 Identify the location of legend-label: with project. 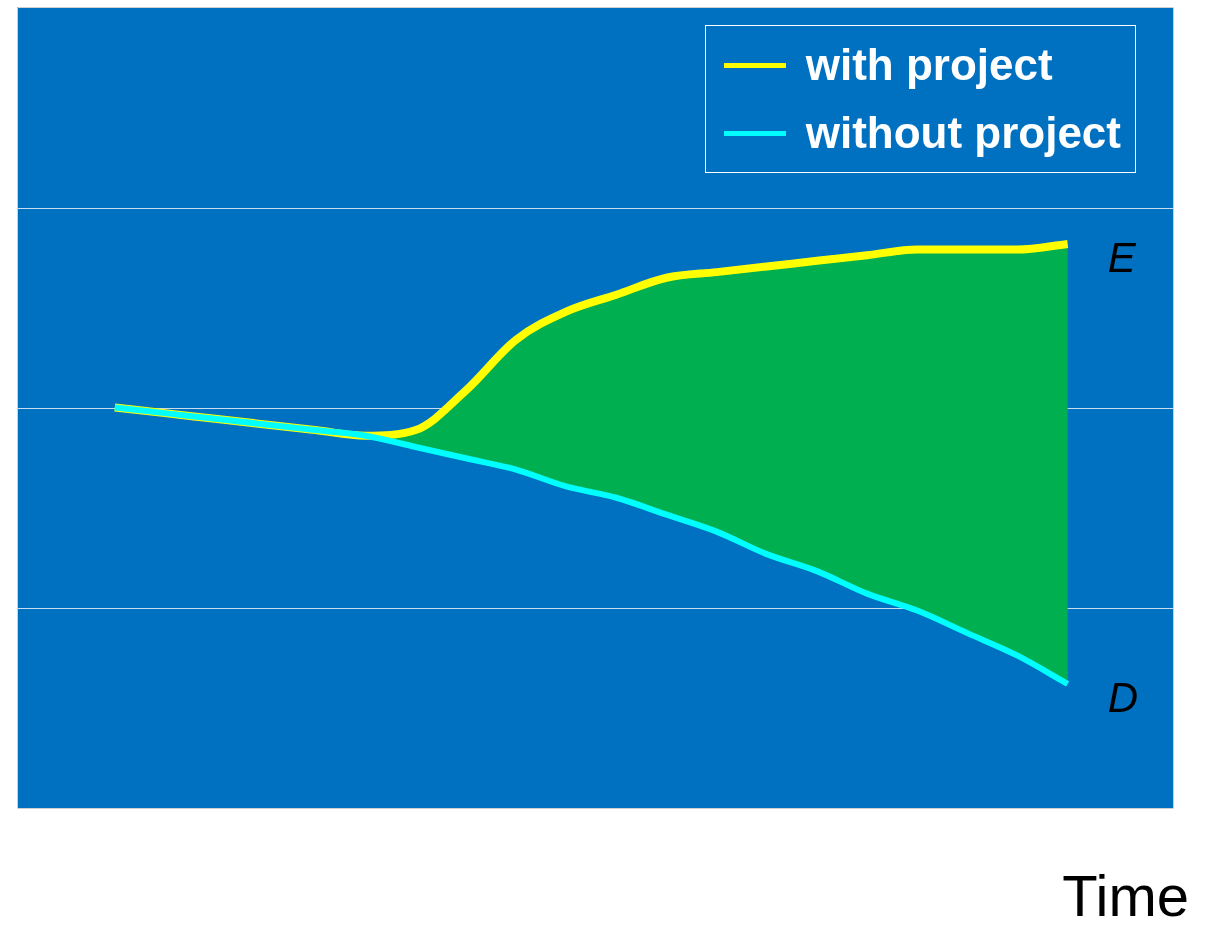
(929, 65).